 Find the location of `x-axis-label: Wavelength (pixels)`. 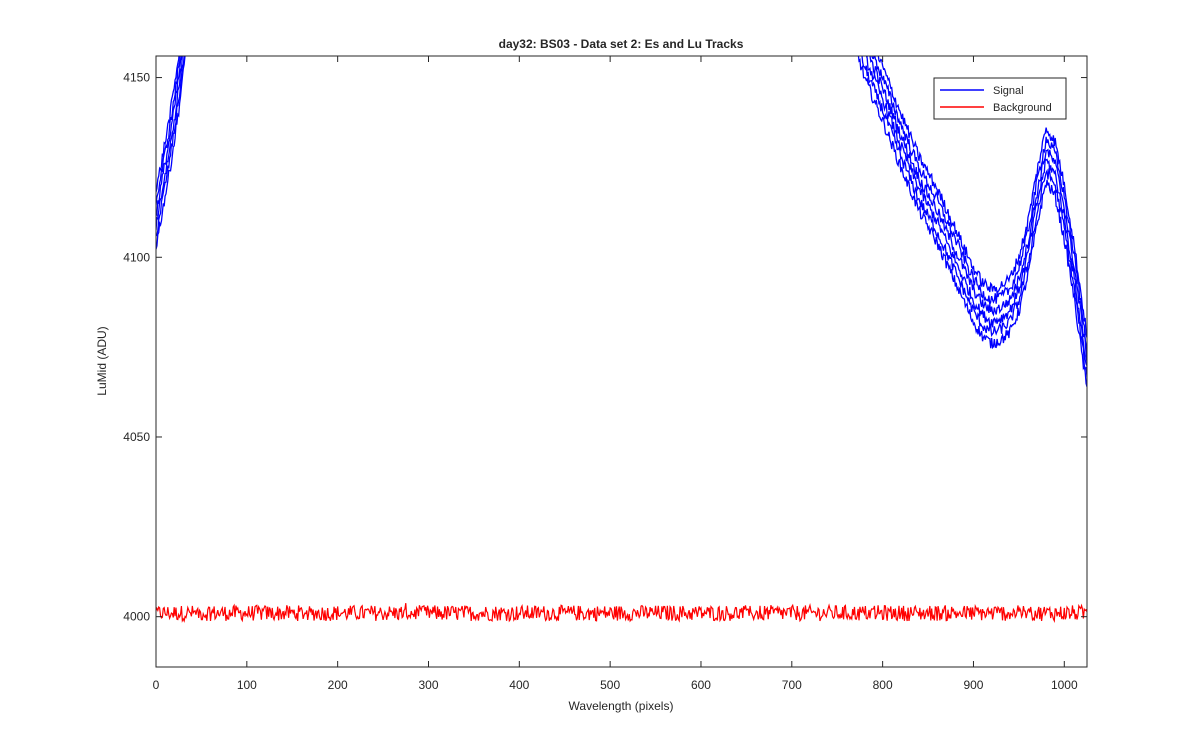

x-axis-label: Wavelength (pixels) is located at coordinates (621, 706).